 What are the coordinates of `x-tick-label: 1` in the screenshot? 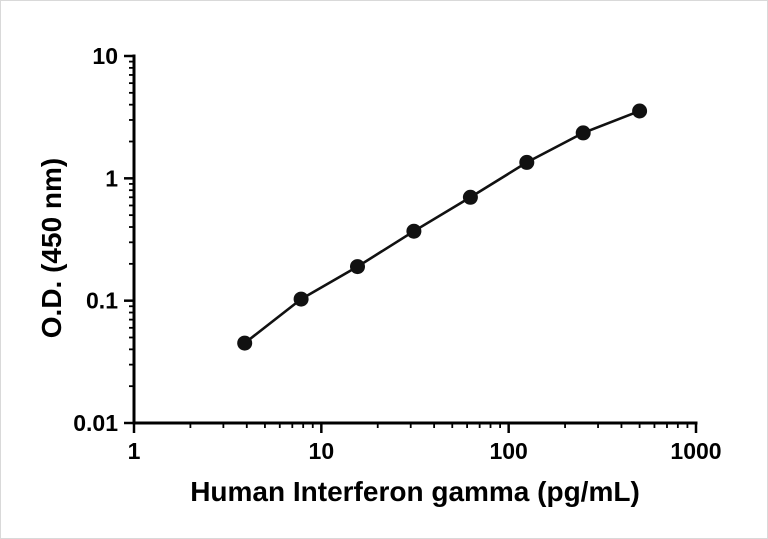 It's located at (134, 451).